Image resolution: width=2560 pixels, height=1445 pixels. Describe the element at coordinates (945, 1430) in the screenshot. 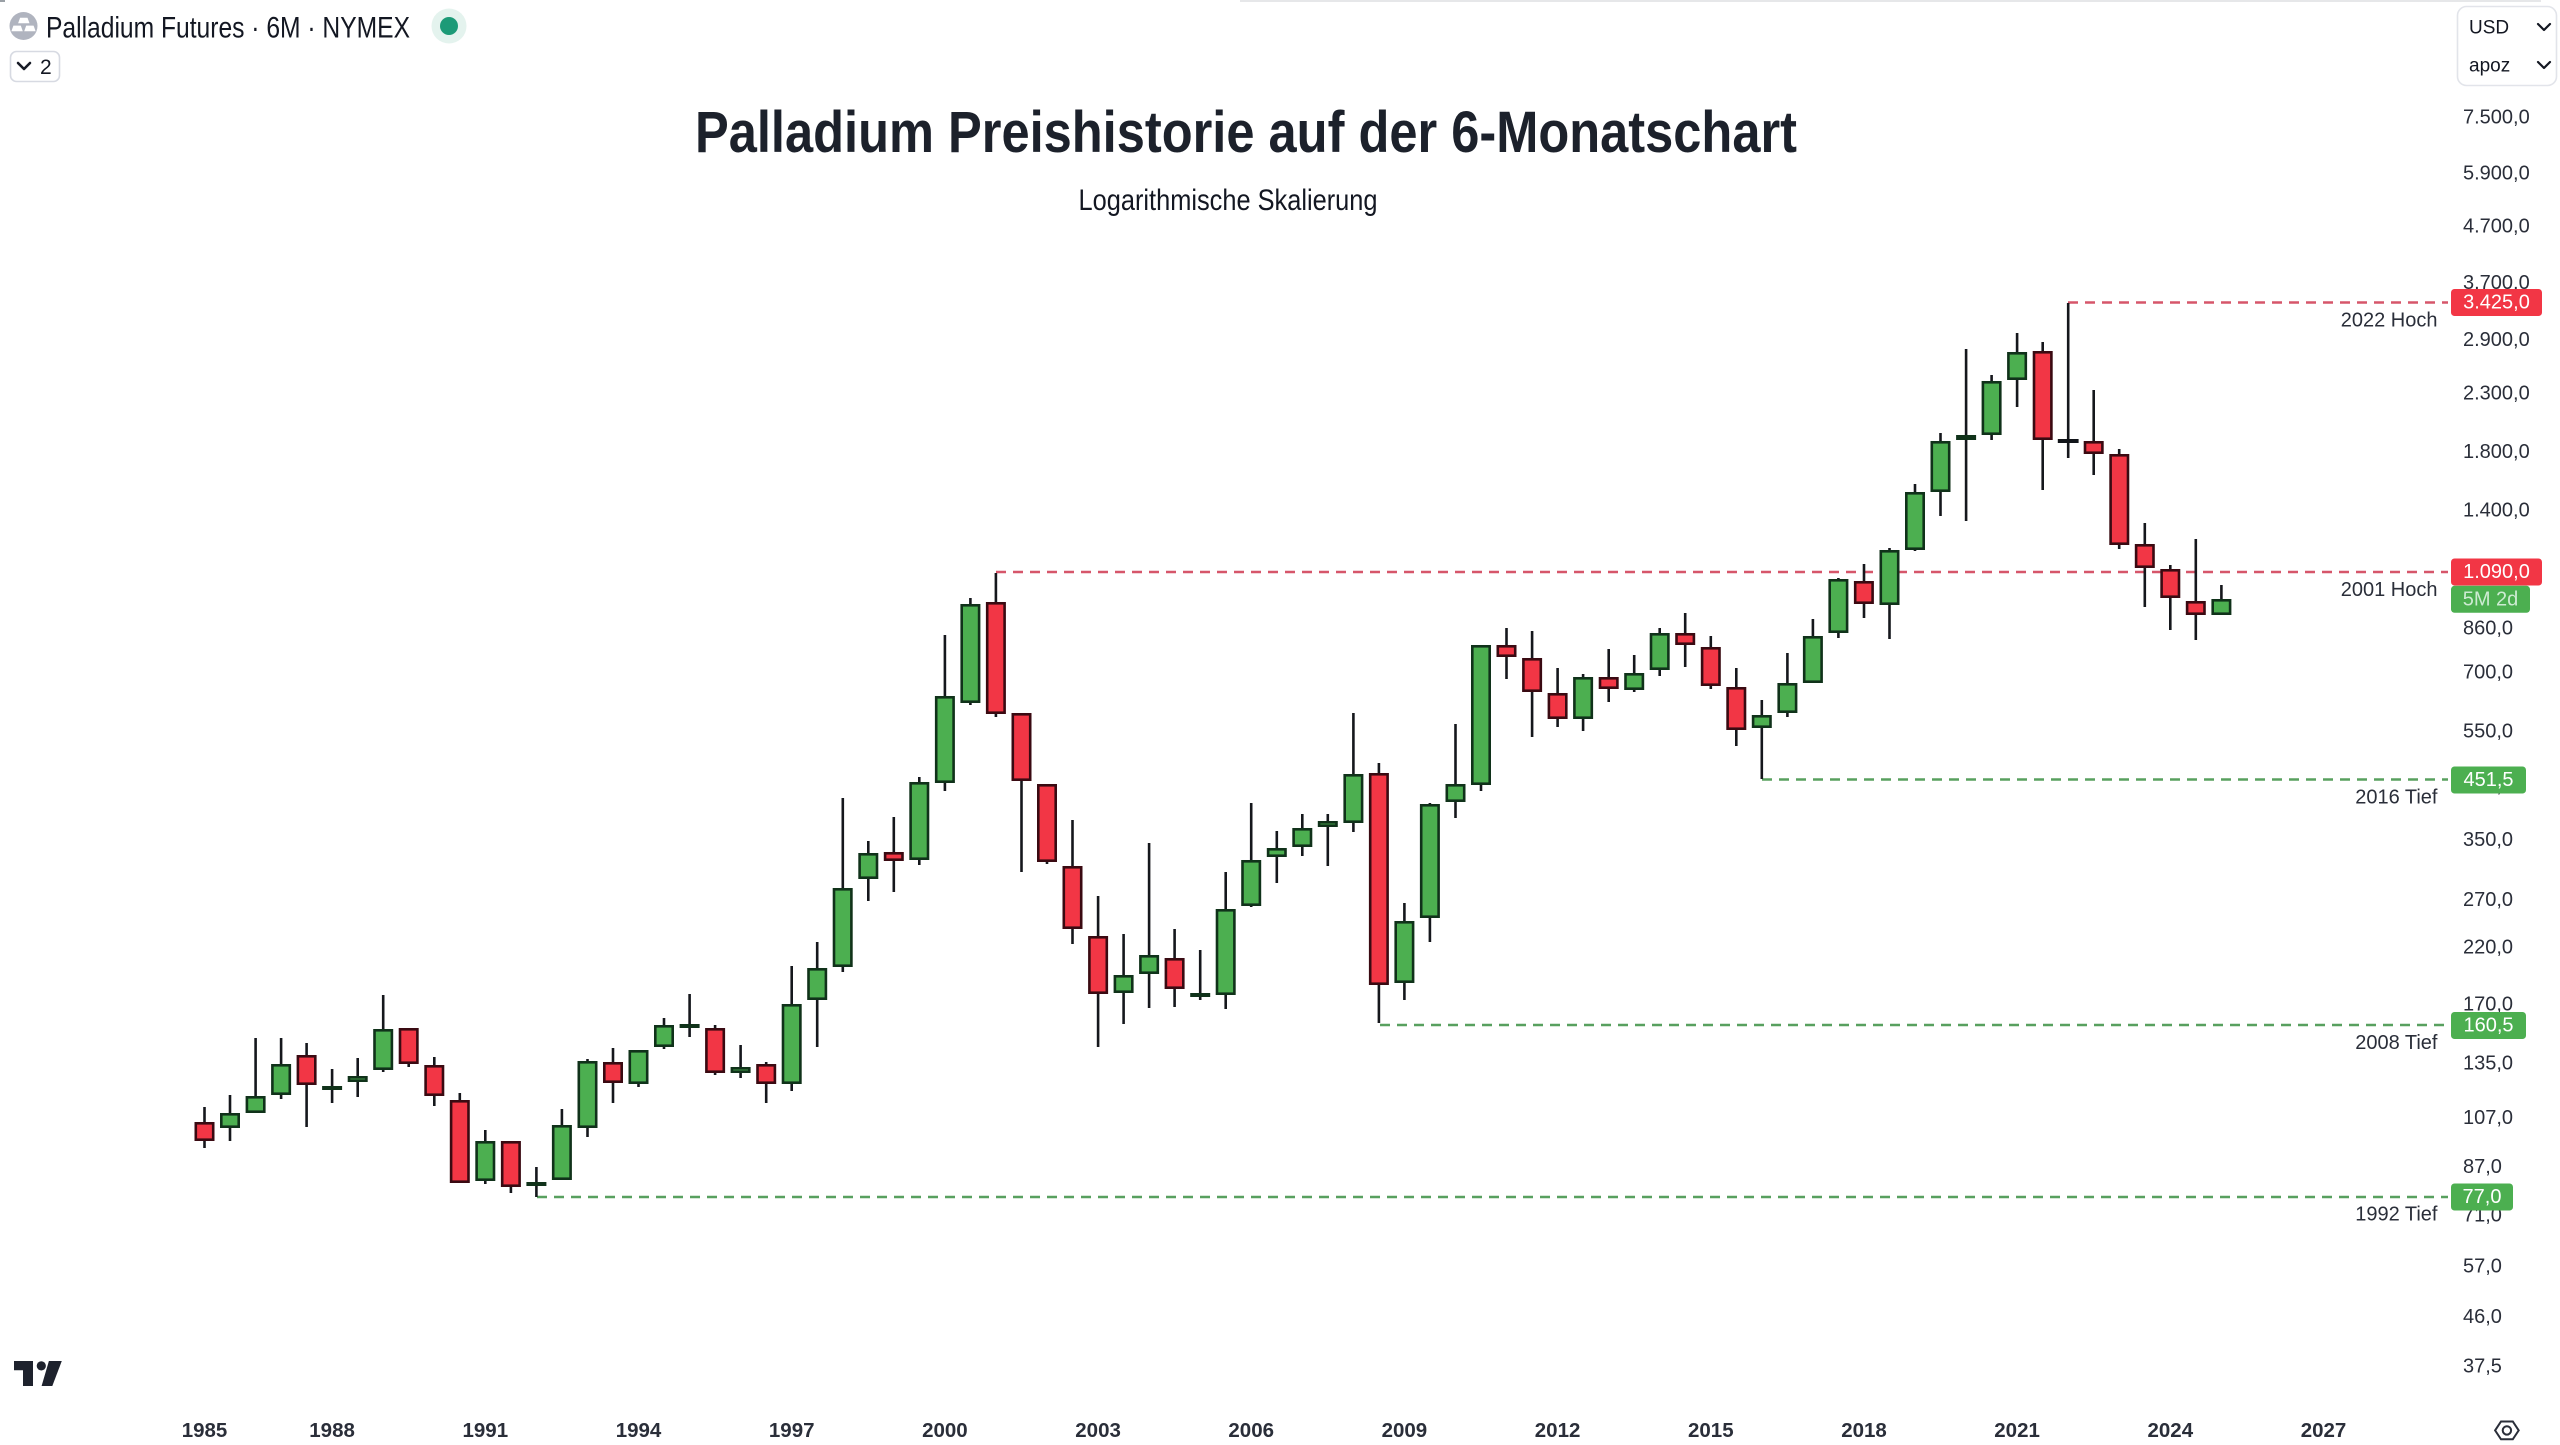

I see `svg-text: 2000` at that location.